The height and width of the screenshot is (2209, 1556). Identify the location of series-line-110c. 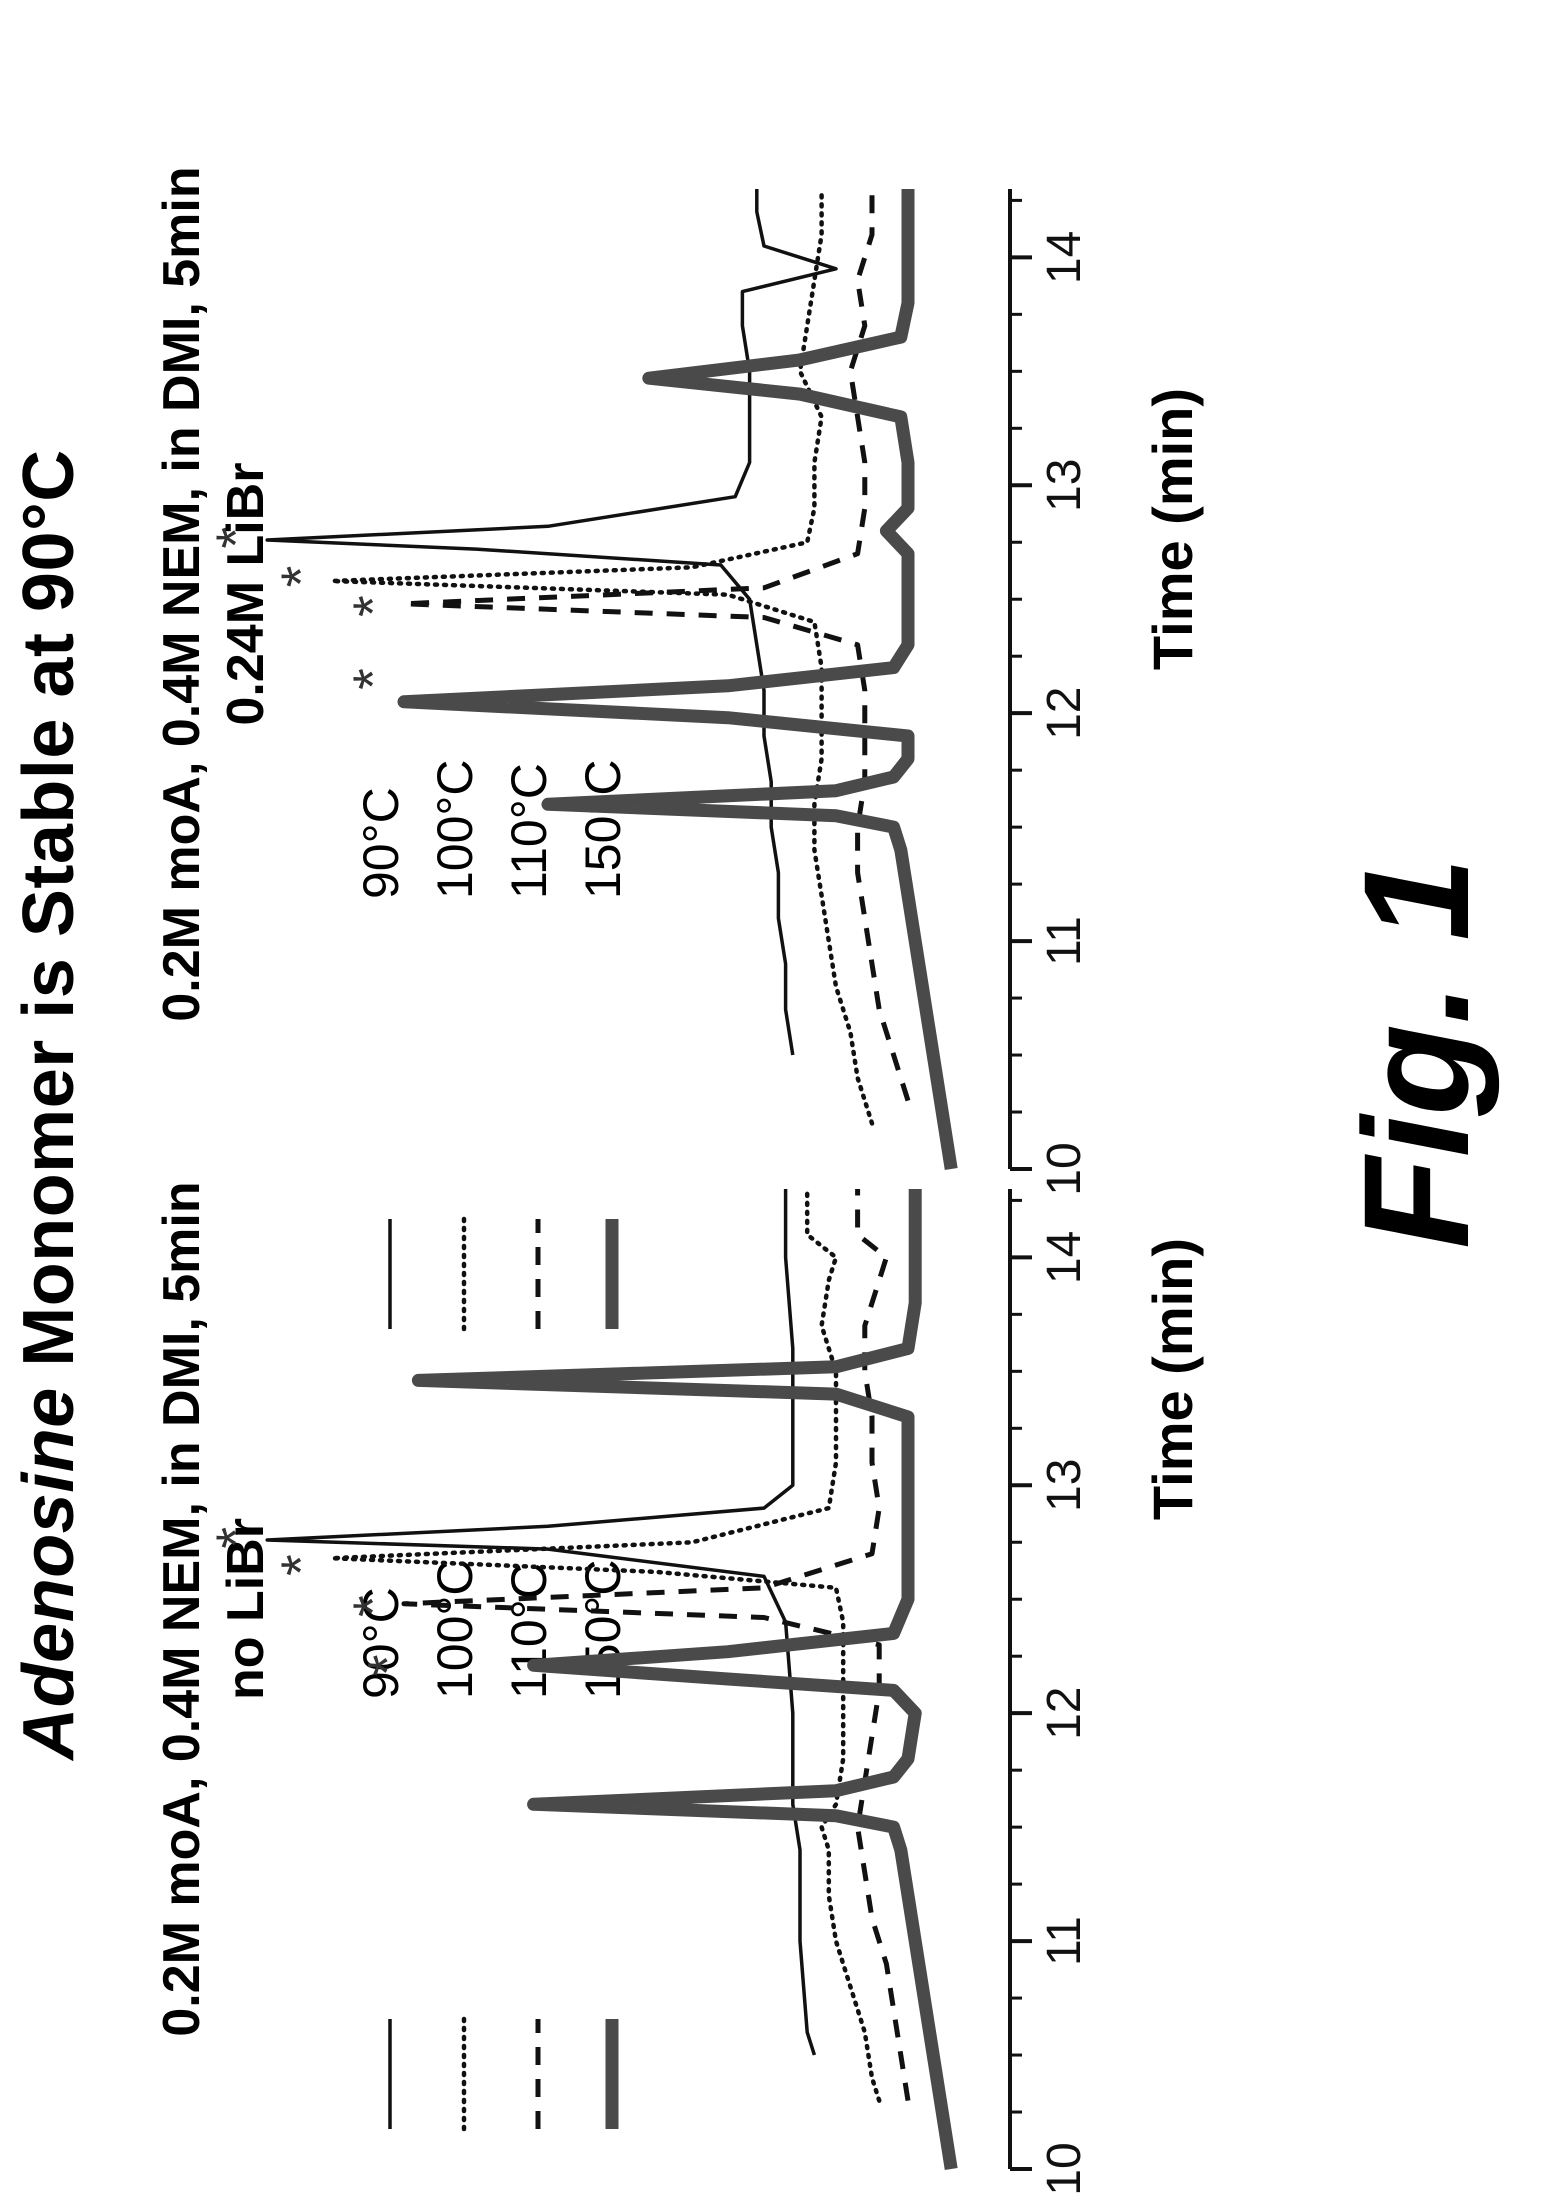
(656, 645).